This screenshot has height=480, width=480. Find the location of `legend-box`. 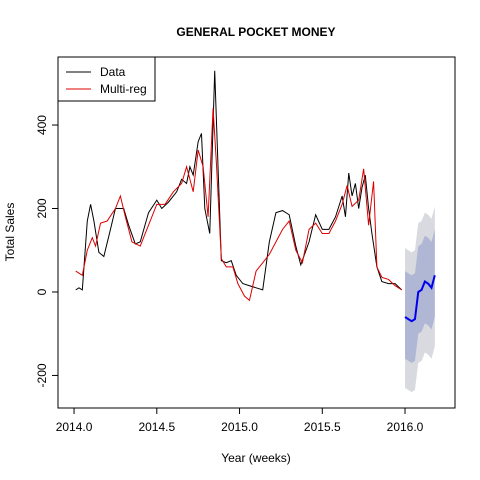

legend-box is located at coordinates (106, 79).